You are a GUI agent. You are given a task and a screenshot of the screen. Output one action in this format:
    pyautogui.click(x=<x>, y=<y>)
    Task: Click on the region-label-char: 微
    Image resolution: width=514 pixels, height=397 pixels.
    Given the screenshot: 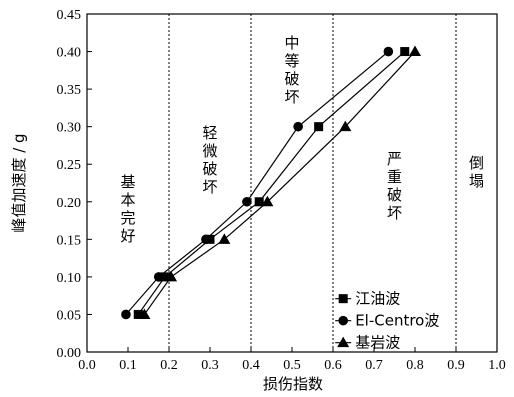 What is the action you would take?
    pyautogui.click(x=209, y=151)
    